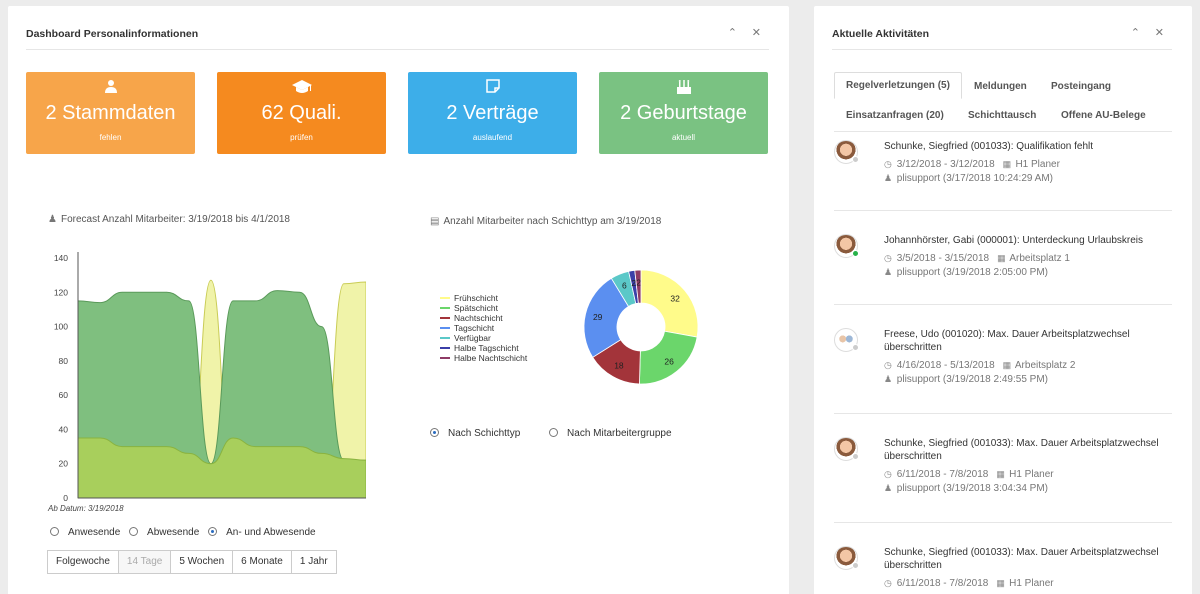  I want to click on y-tick-label: 40, so click(64, 429).